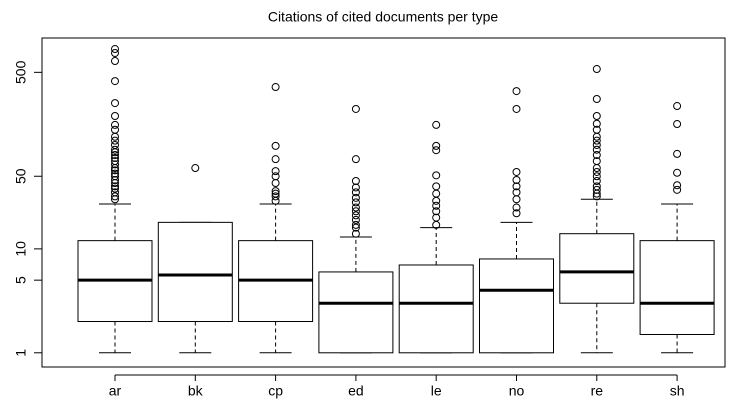 This screenshot has height=405, width=735. What do you see at coordinates (436, 391) in the screenshot?
I see `x-tick-label: le` at bounding box center [436, 391].